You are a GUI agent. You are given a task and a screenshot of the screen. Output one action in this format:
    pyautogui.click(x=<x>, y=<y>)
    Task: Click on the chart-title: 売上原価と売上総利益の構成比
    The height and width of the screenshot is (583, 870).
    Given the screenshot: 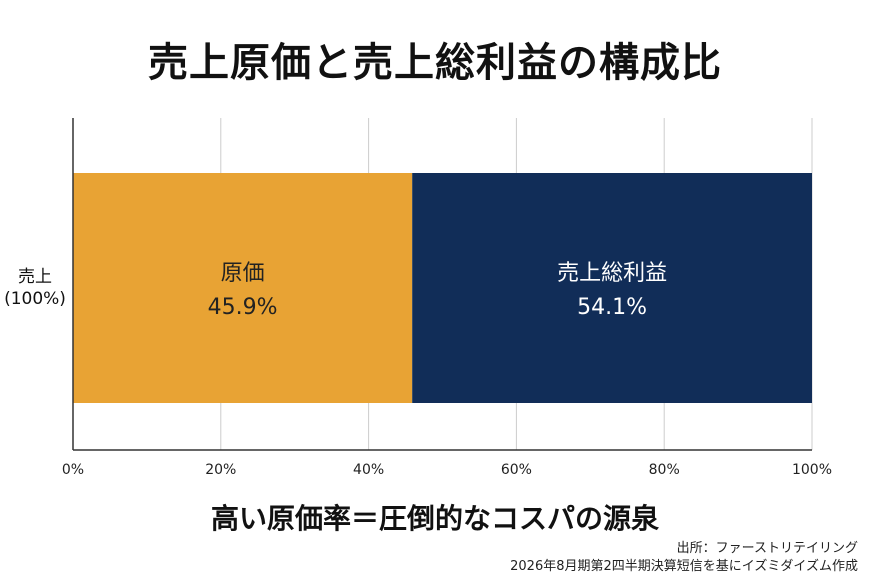 What is the action you would take?
    pyautogui.click(x=435, y=63)
    